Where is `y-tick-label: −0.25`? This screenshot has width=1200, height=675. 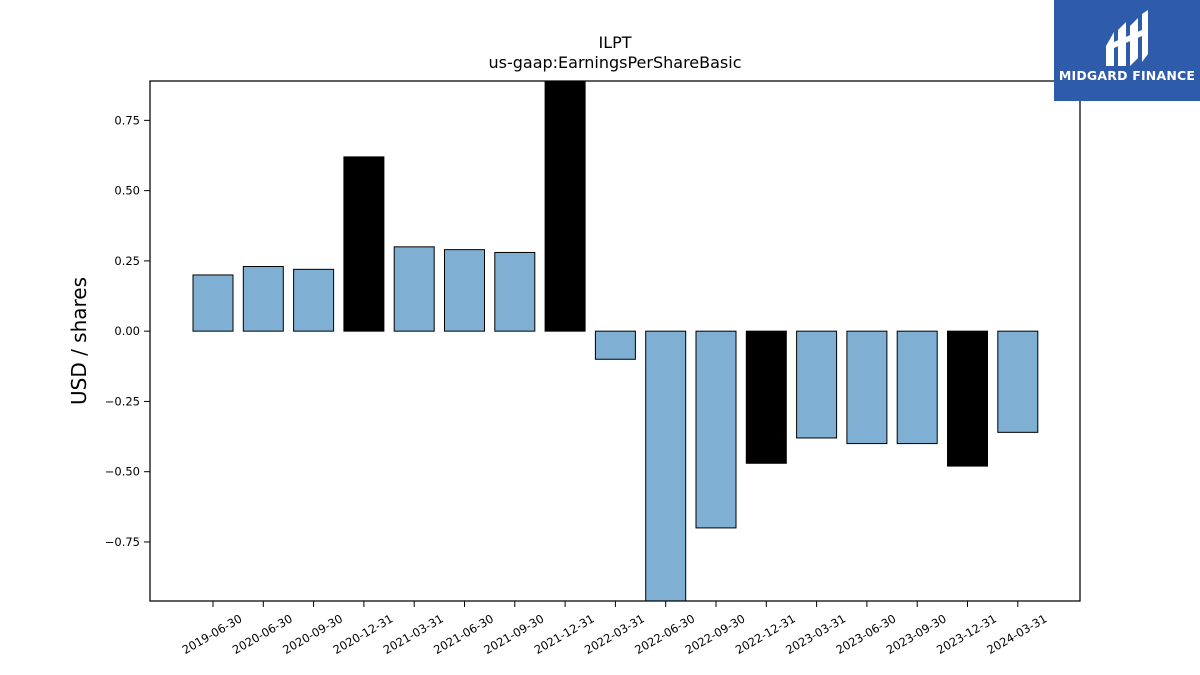 y-tick-label: −0.25 is located at coordinates (122, 401).